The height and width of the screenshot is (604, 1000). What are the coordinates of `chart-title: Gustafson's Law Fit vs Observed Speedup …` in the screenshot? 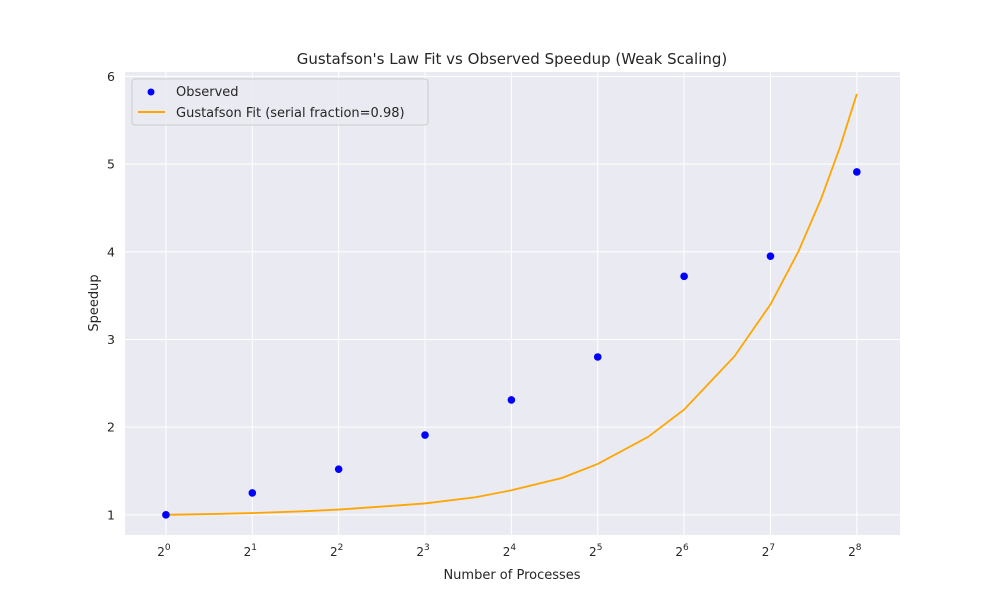 It's located at (512, 59).